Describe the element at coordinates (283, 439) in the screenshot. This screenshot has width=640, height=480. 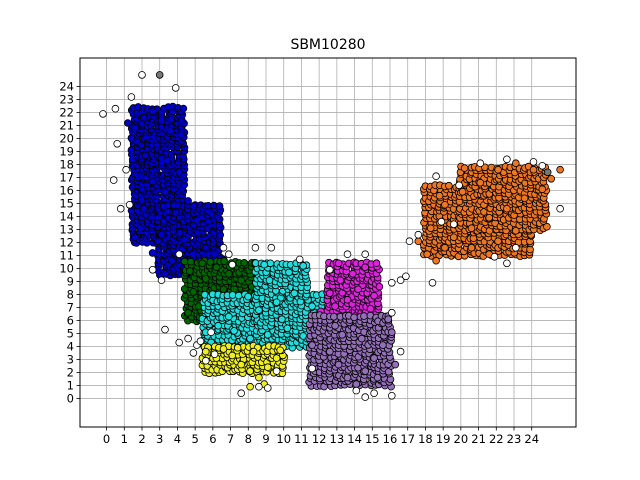
I see `x-tick-label: 10` at that location.